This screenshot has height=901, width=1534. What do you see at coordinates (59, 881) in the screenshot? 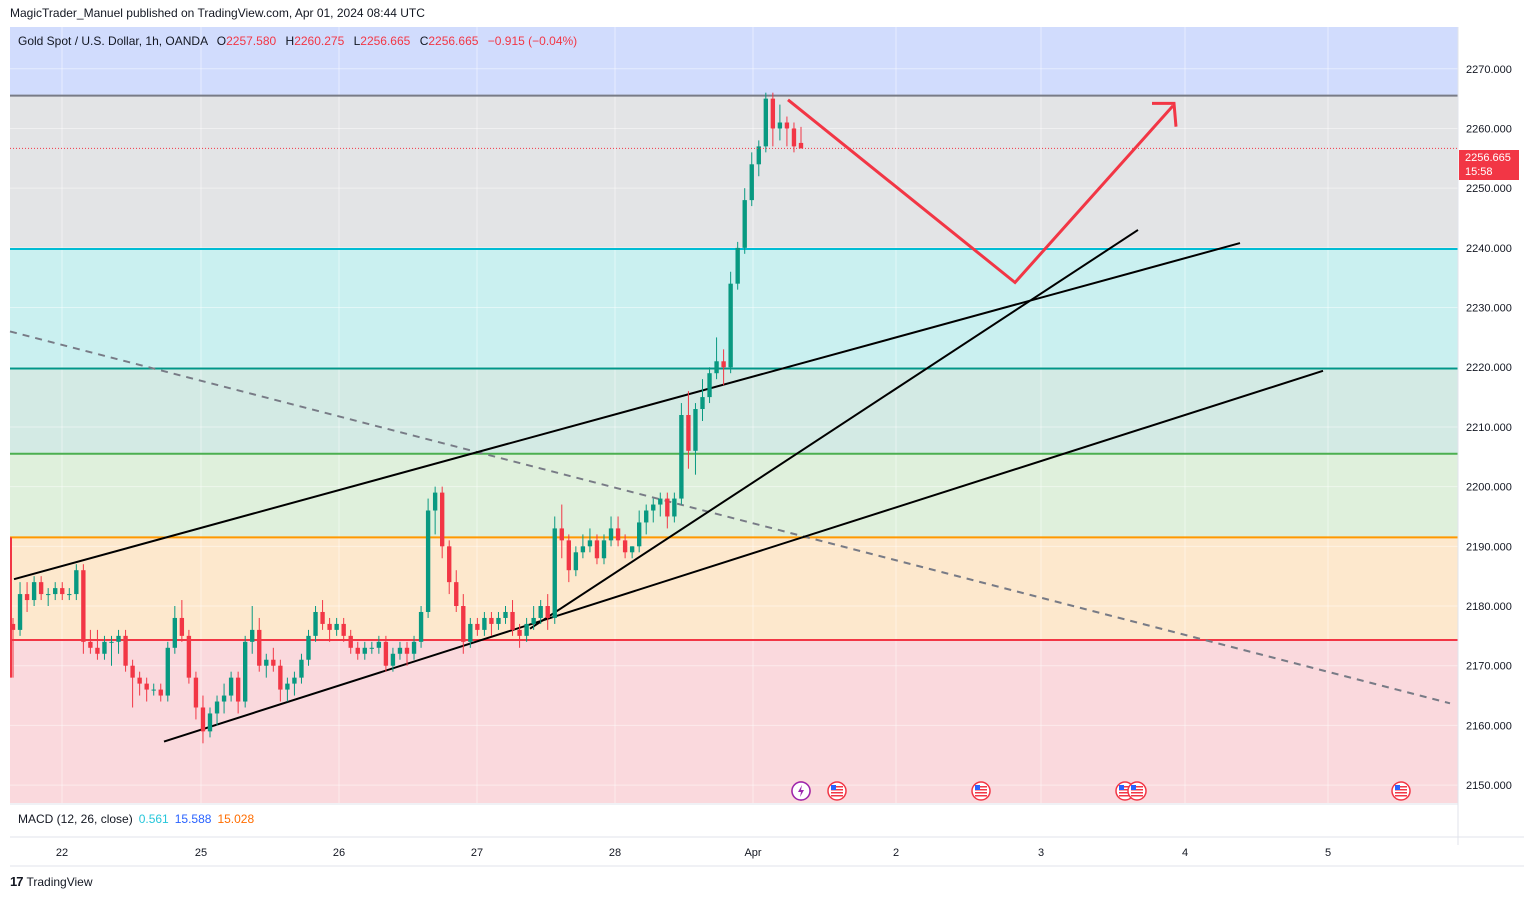
I see `tradingview-brand: TradingView` at bounding box center [59, 881].